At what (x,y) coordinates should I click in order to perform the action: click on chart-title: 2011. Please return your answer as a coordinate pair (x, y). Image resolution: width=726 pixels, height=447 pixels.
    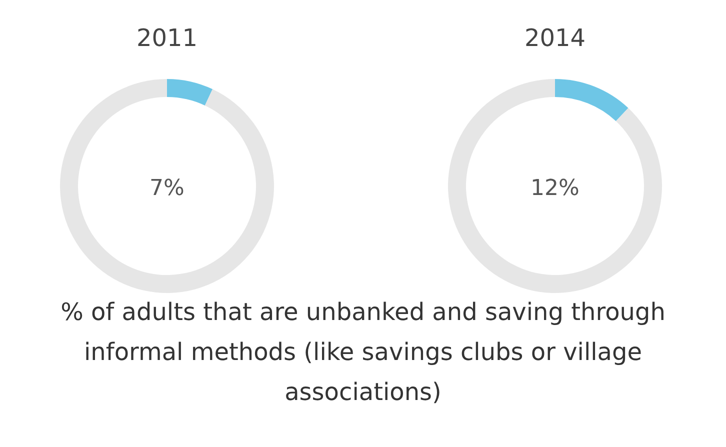
    Looking at the image, I should click on (167, 38).